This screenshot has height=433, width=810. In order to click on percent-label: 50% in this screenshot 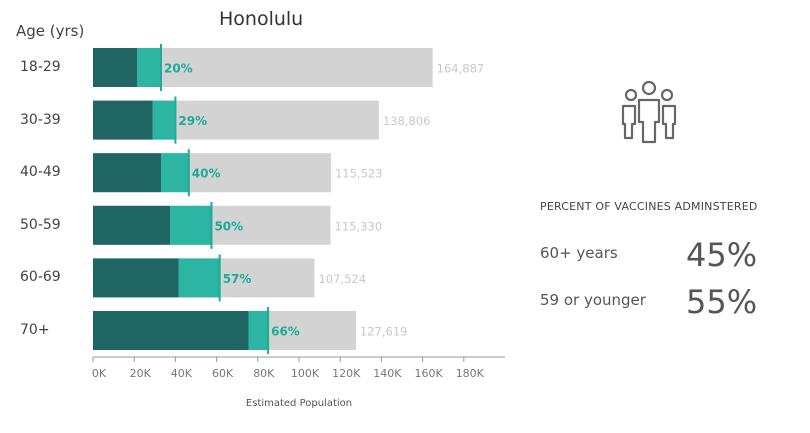, I will do `click(228, 226)`.